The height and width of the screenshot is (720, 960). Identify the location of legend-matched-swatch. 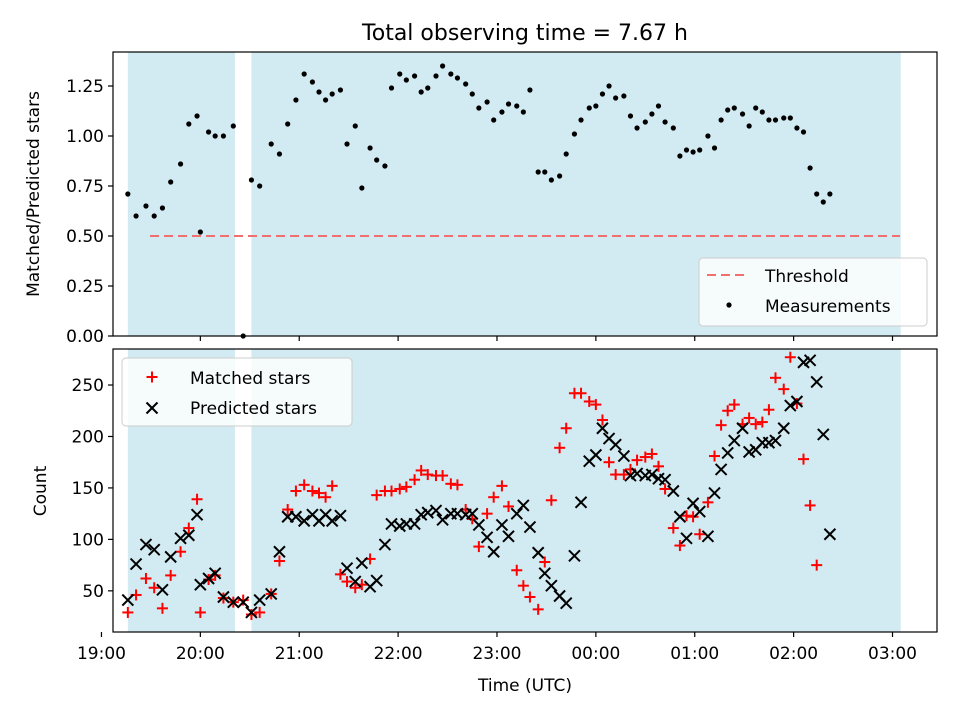
(152, 377).